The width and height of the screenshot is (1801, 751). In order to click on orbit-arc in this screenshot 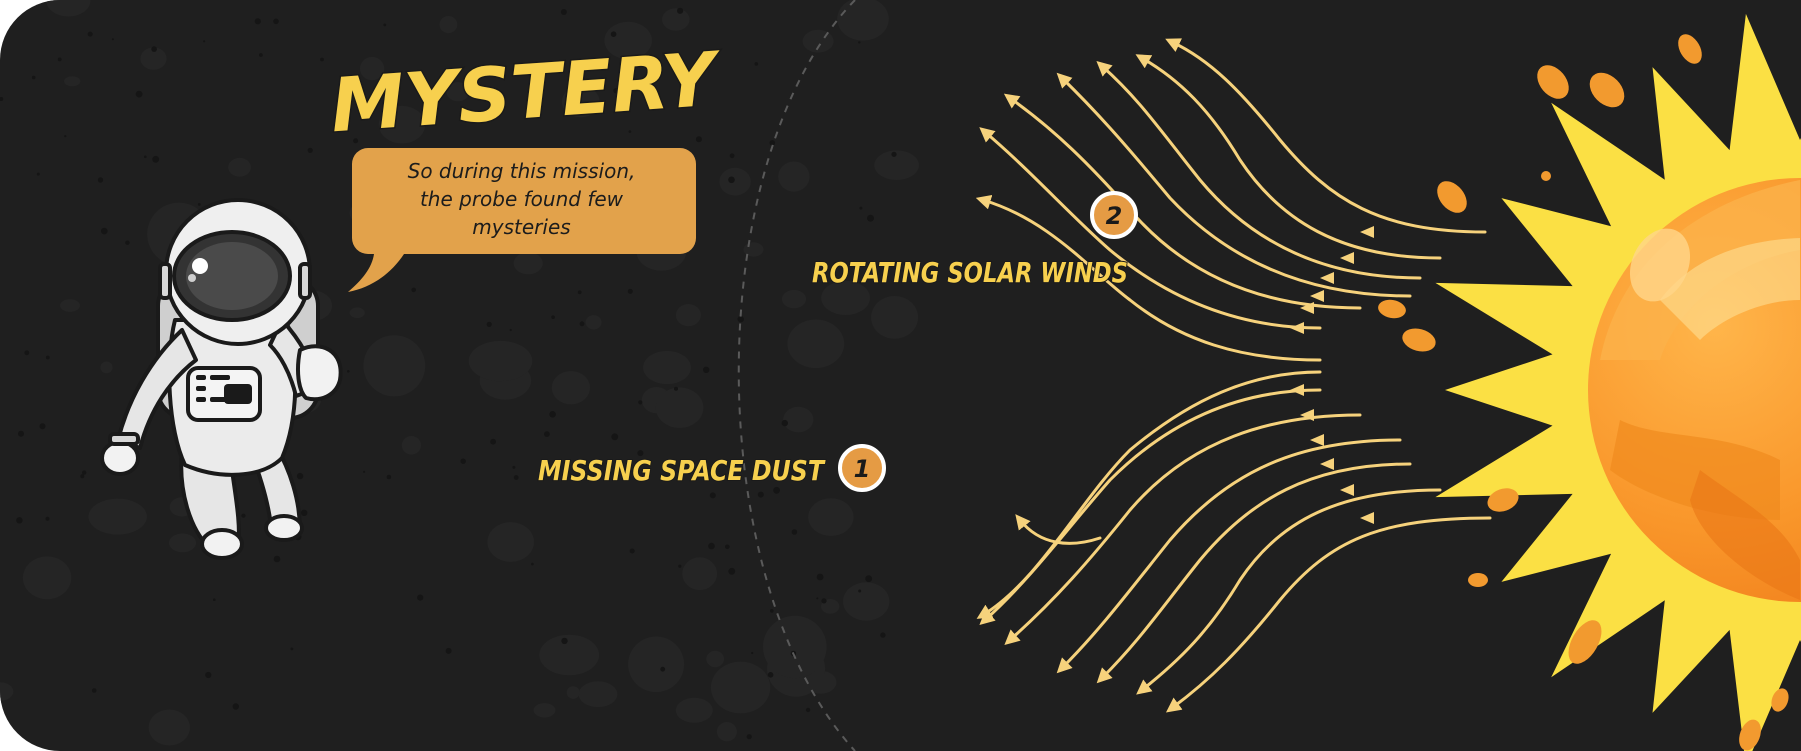, I will do `click(796, 375)`.